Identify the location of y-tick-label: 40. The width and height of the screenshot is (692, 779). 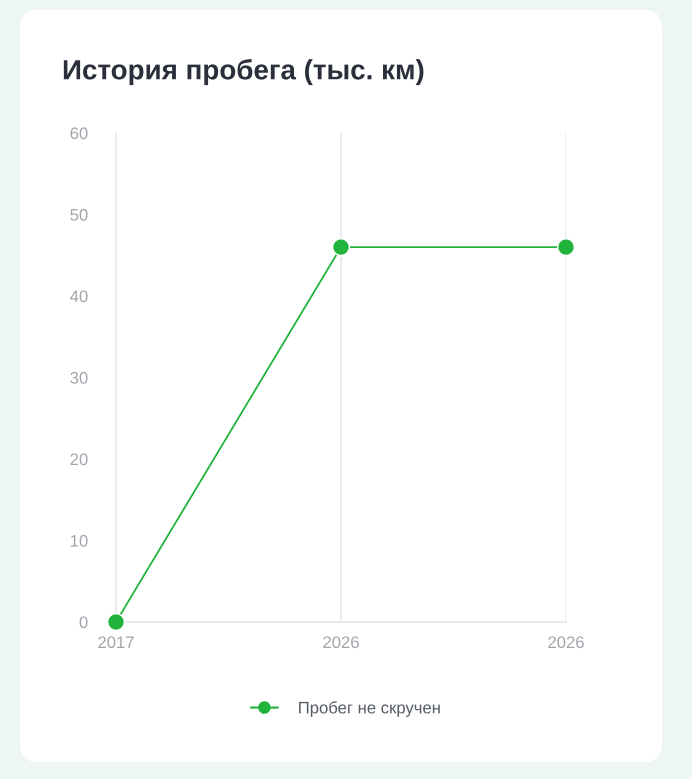
(79, 296).